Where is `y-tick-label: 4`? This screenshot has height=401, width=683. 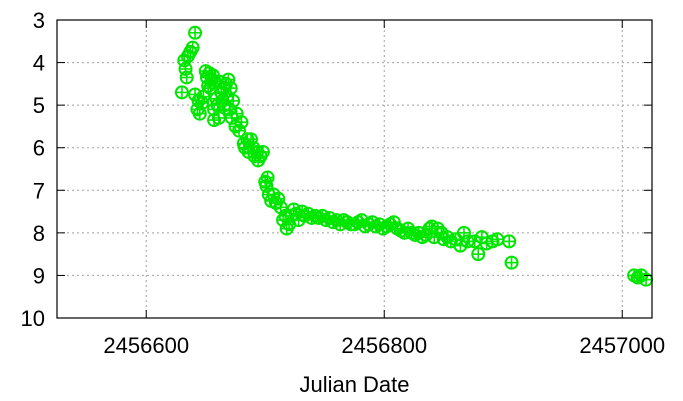 y-tick-label: 4 is located at coordinates (39, 63).